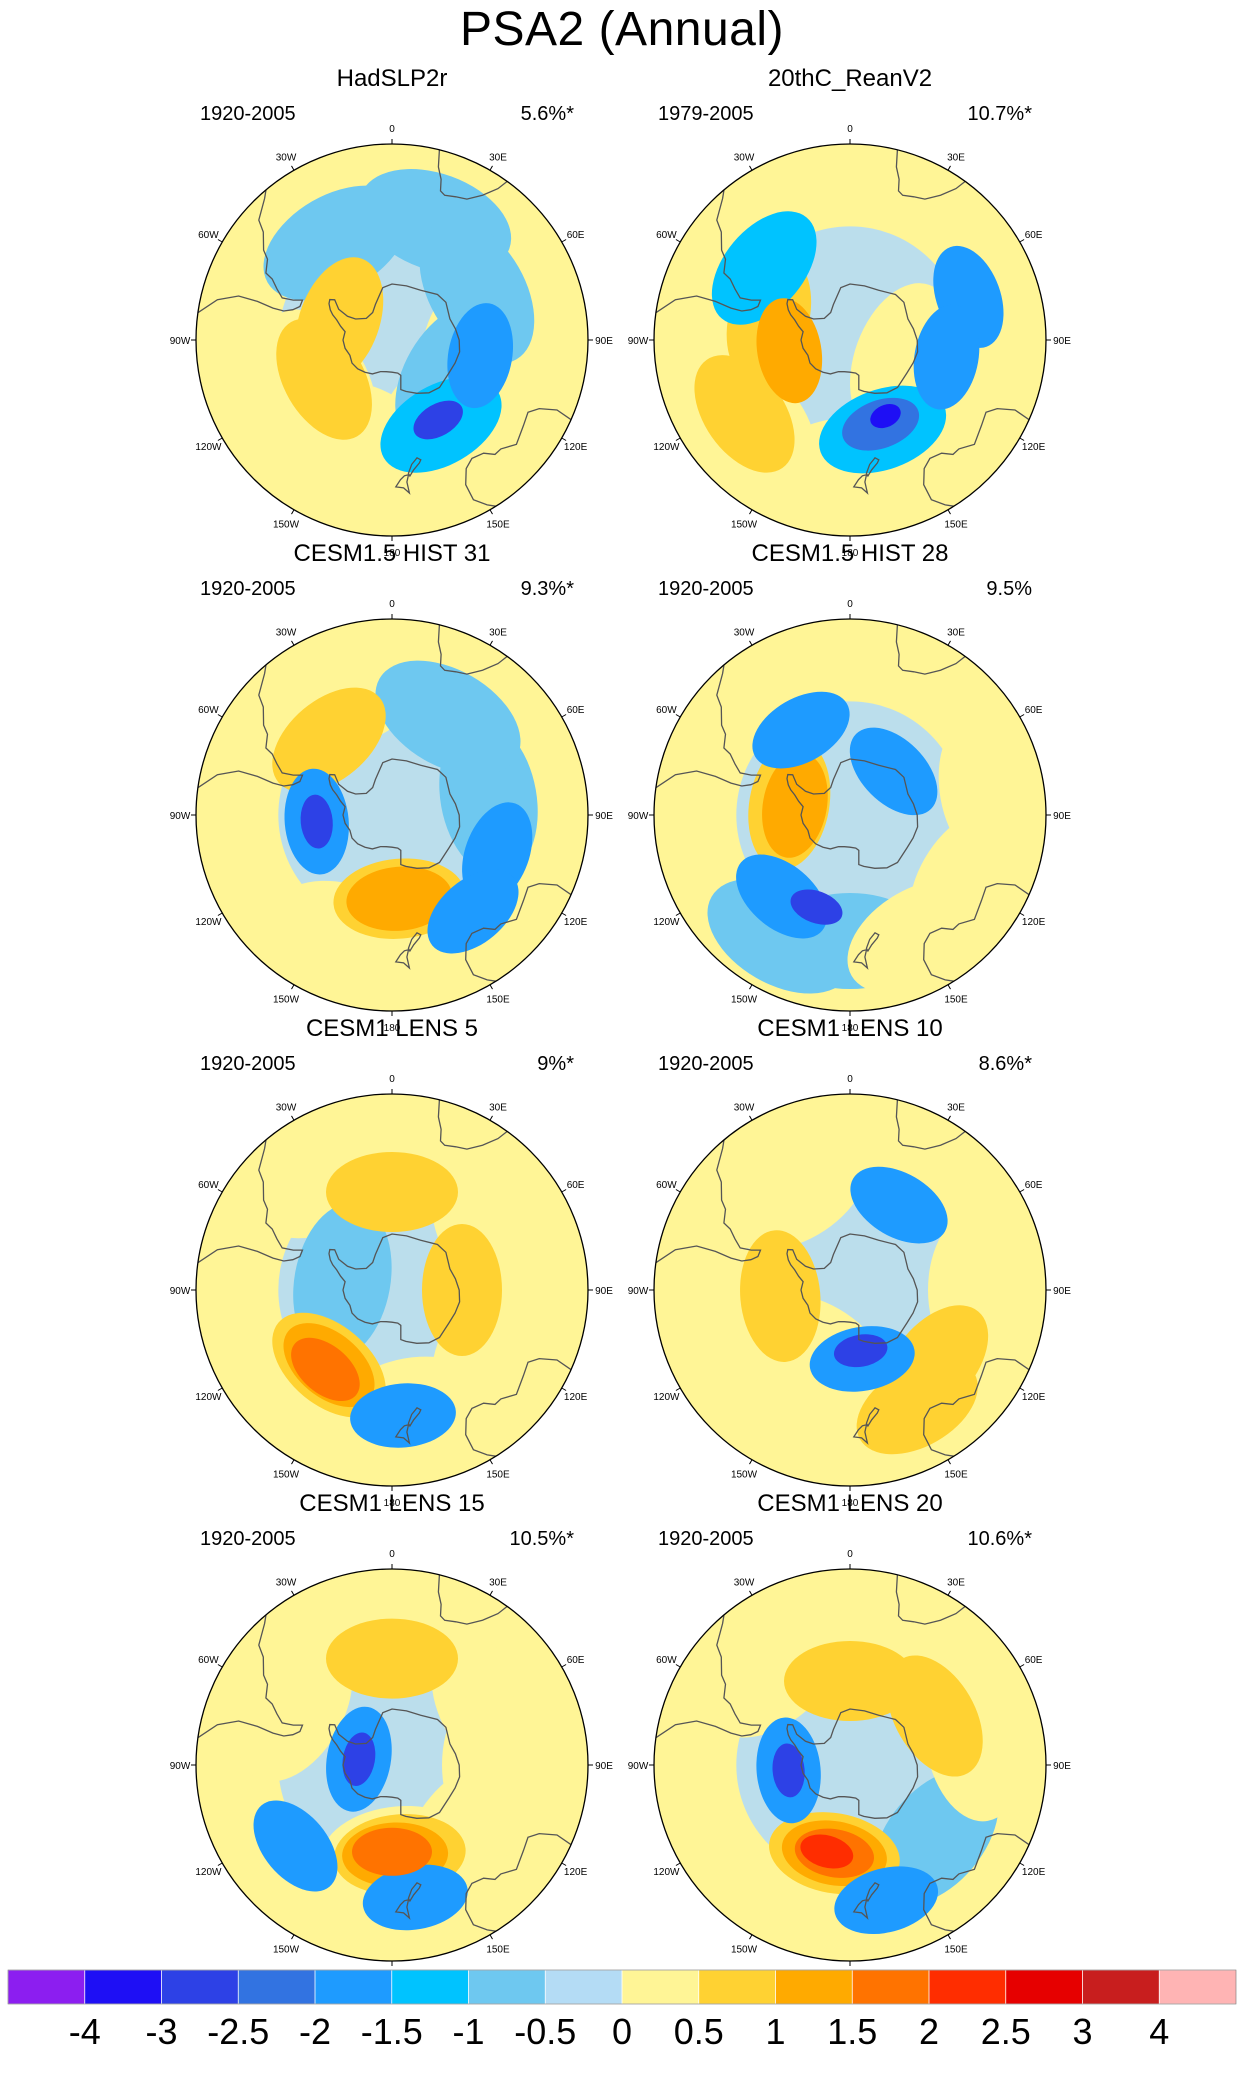  Describe the element at coordinates (392, 2031) in the screenshot. I see `colorbar-label: -1.5` at that location.